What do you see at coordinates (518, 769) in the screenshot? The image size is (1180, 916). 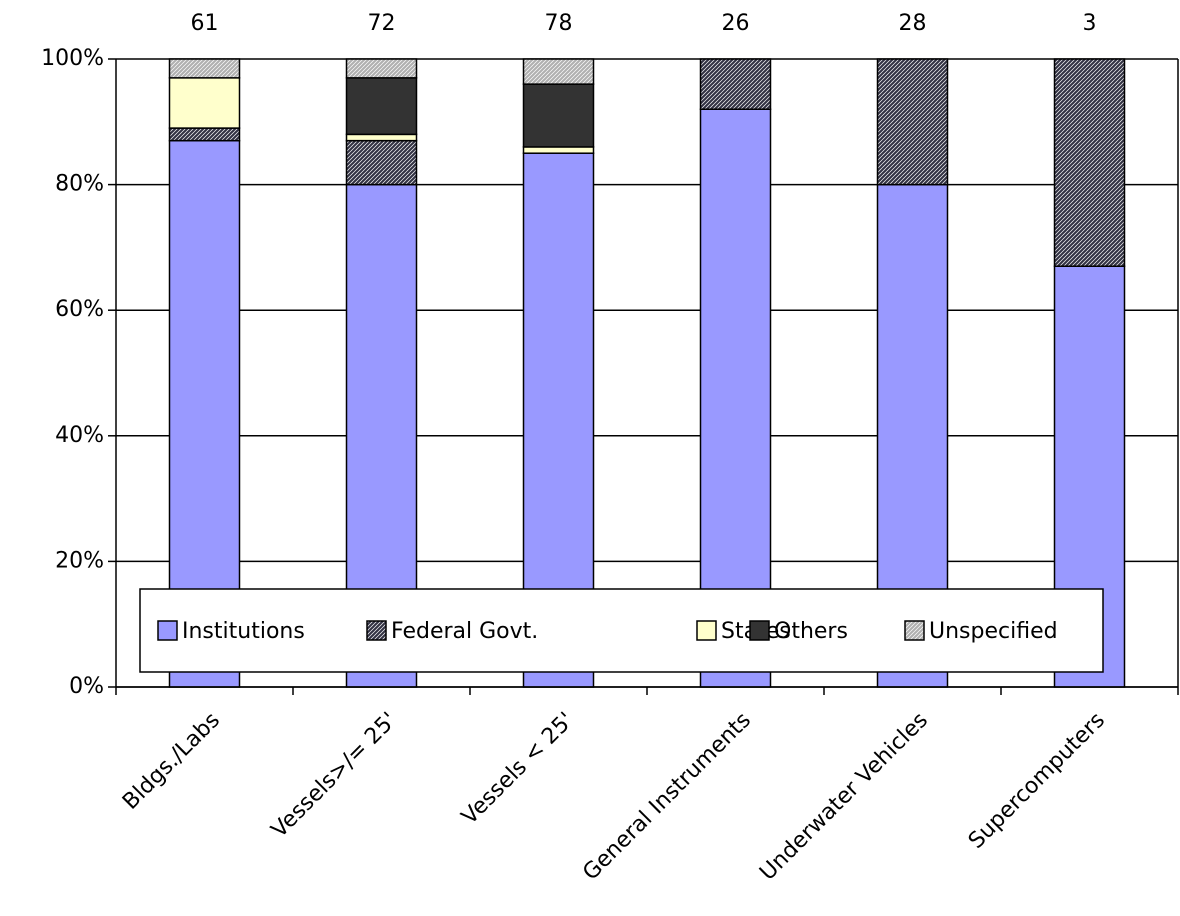 I see `x-tick-label: Vessels < 25'` at bounding box center [518, 769].